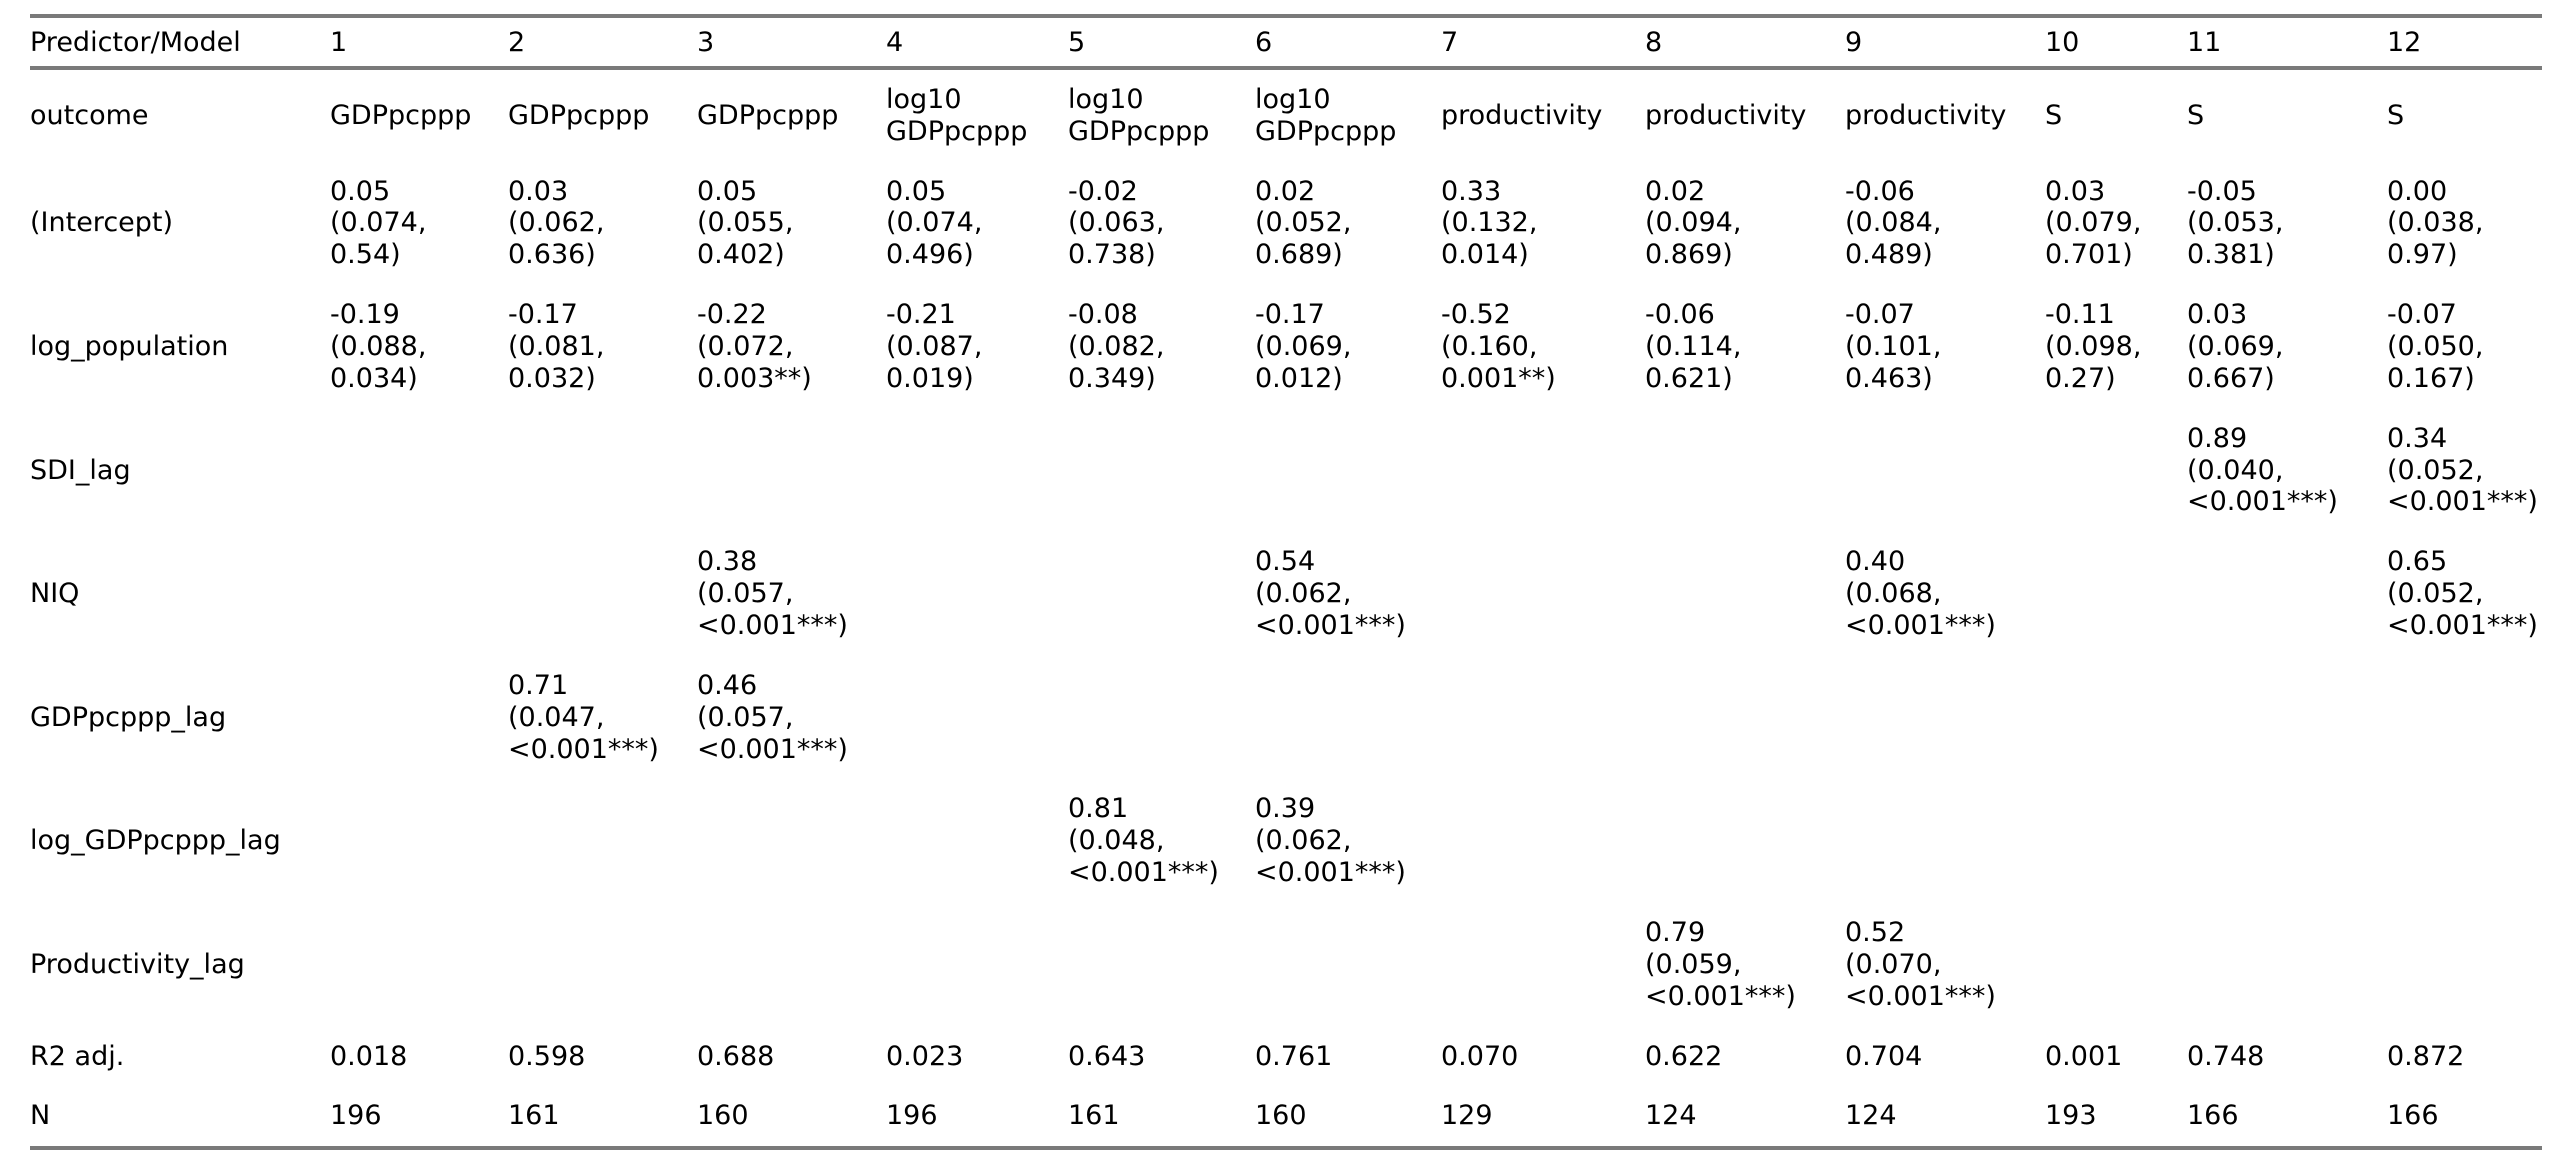  I want to click on cell-intercept-model-2: 0.03 (0.062, 0.636), so click(556, 223).